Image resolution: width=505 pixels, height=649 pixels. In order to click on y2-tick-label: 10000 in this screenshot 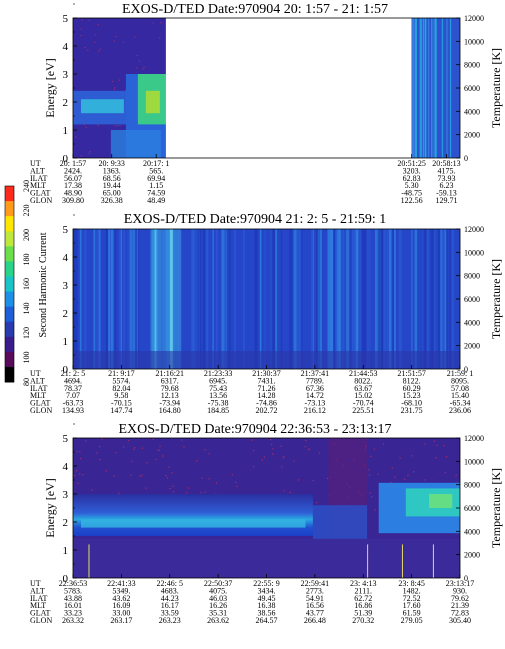, I will do `click(474, 461)`.